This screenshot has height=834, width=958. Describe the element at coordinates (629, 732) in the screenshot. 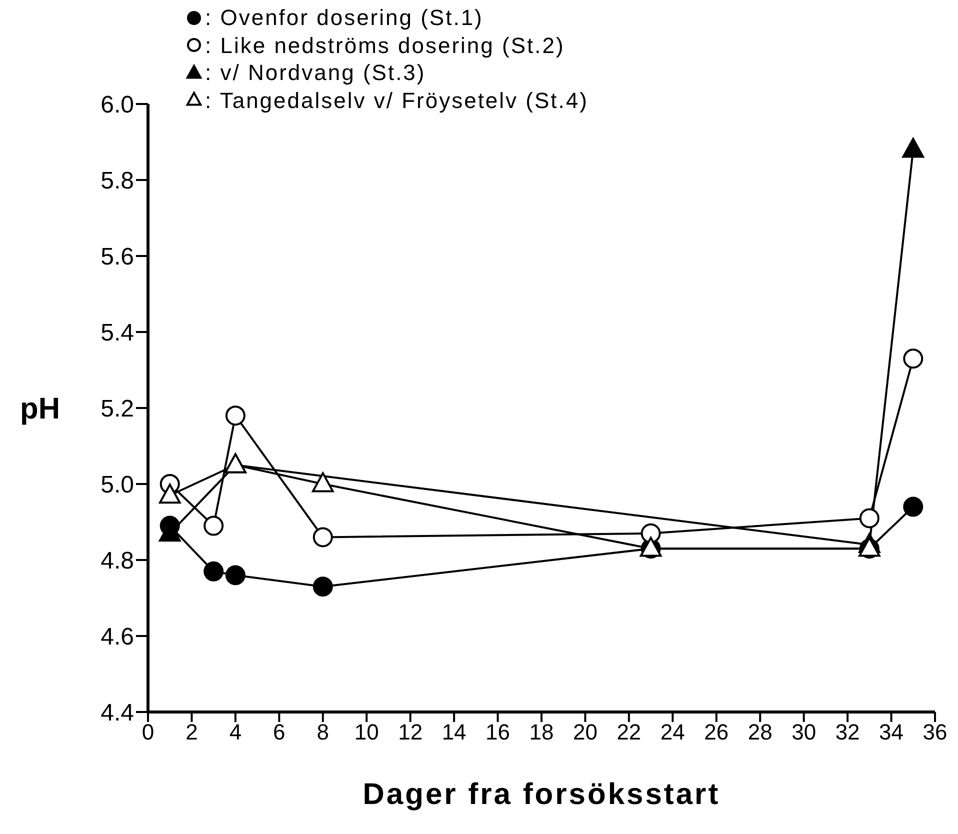

I see `x-tick-label: 22` at that location.